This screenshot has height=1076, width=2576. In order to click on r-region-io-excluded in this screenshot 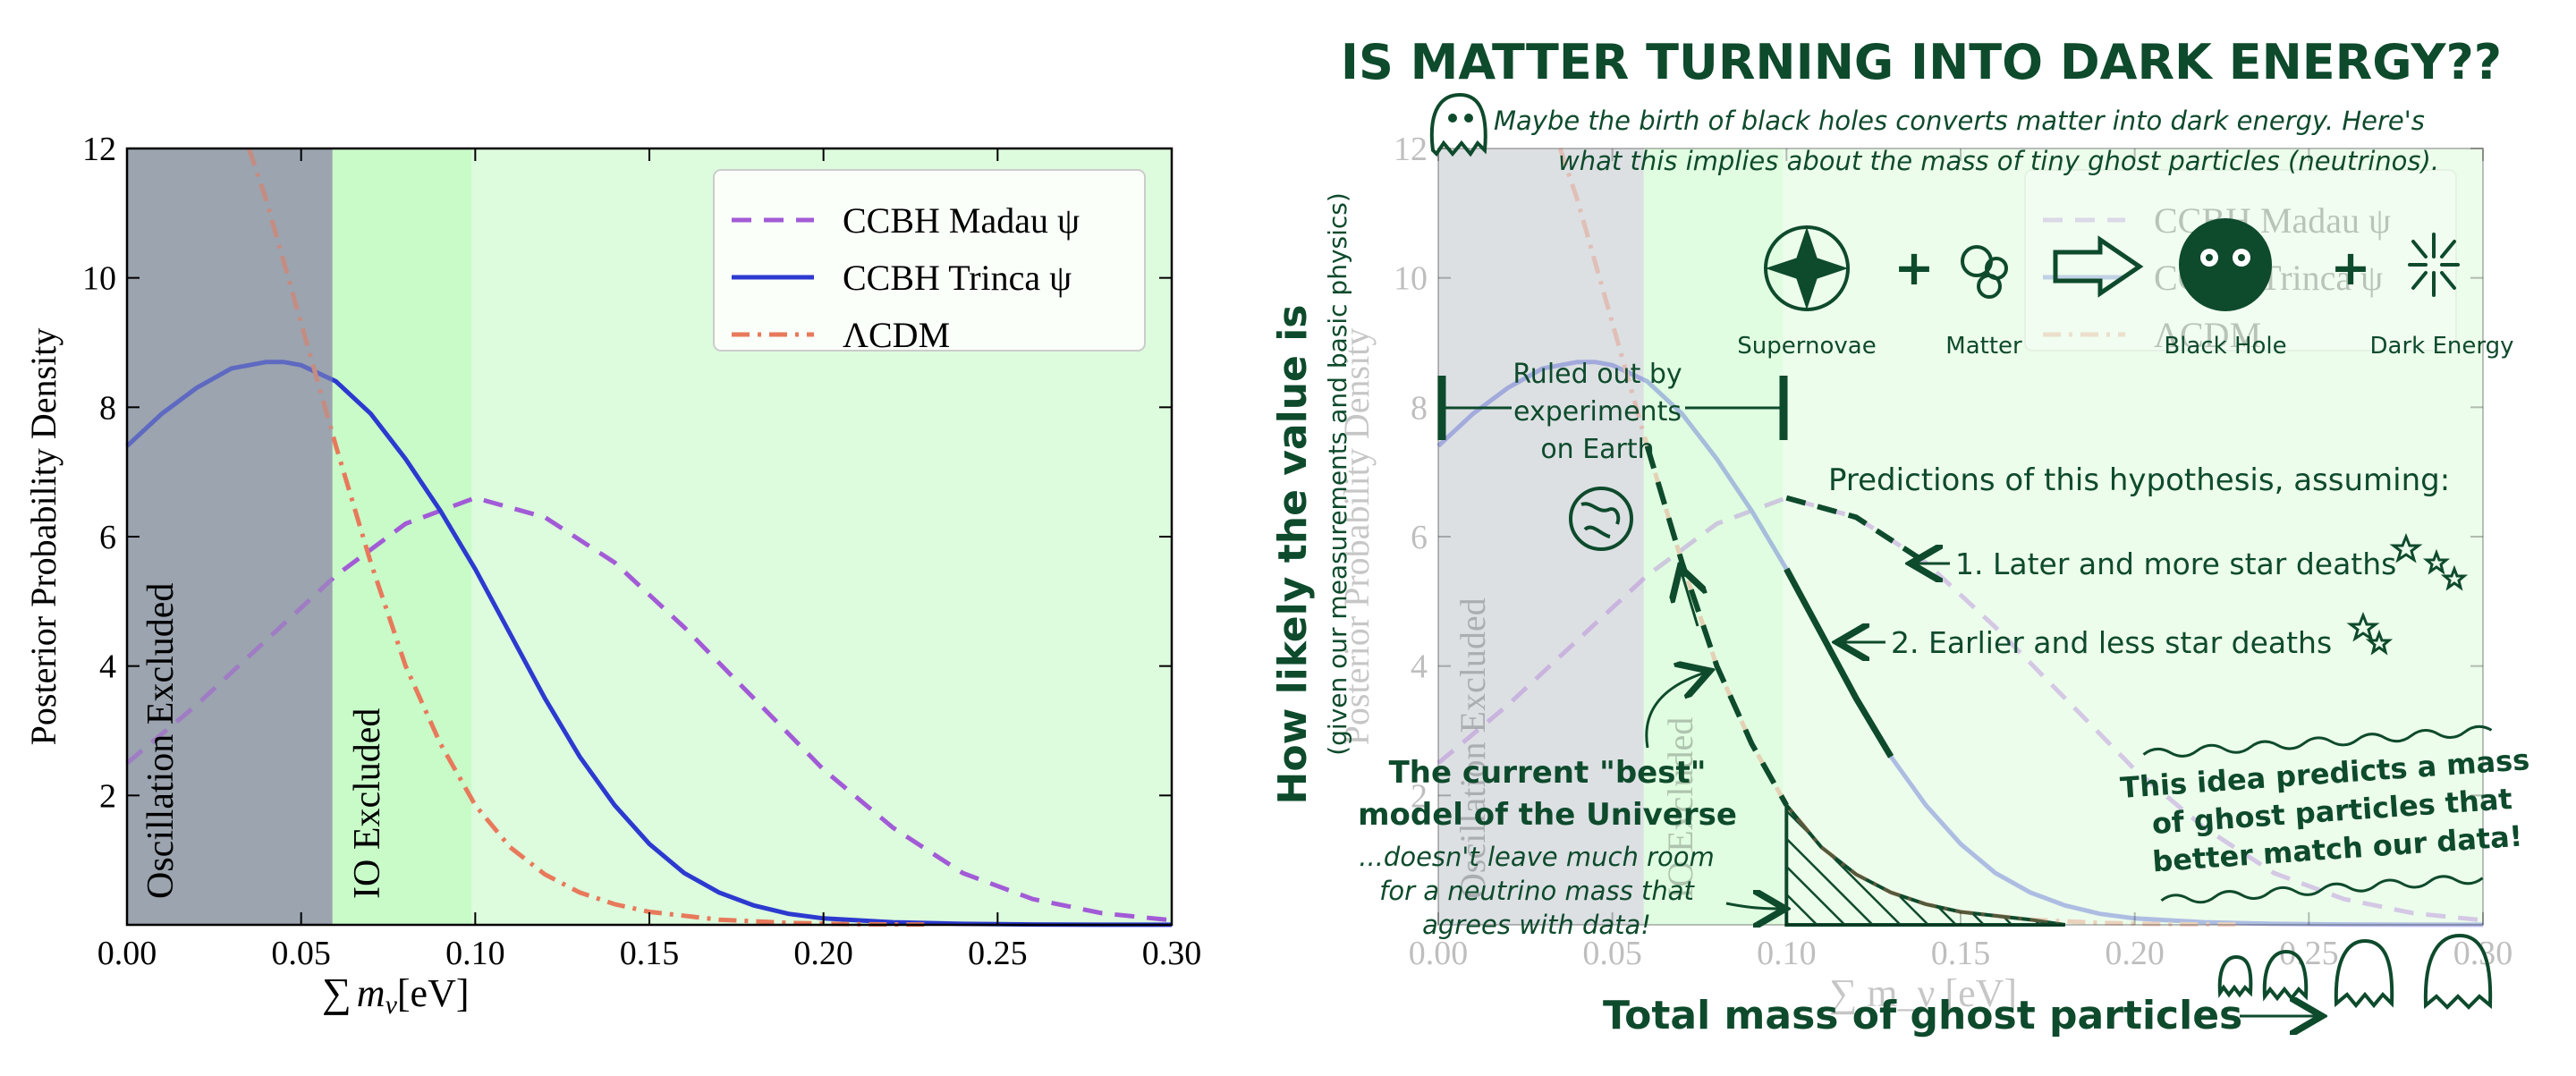, I will do `click(1713, 536)`.